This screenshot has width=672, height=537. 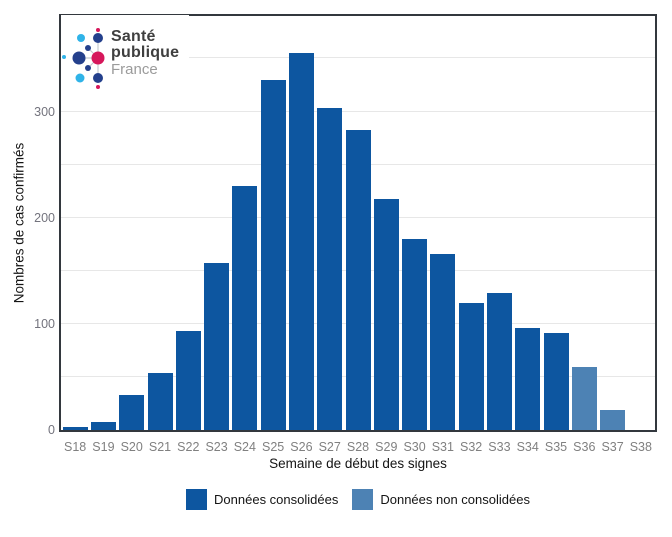 I want to click on legend-item-consolidated: Données consolidées, so click(x=262, y=499).